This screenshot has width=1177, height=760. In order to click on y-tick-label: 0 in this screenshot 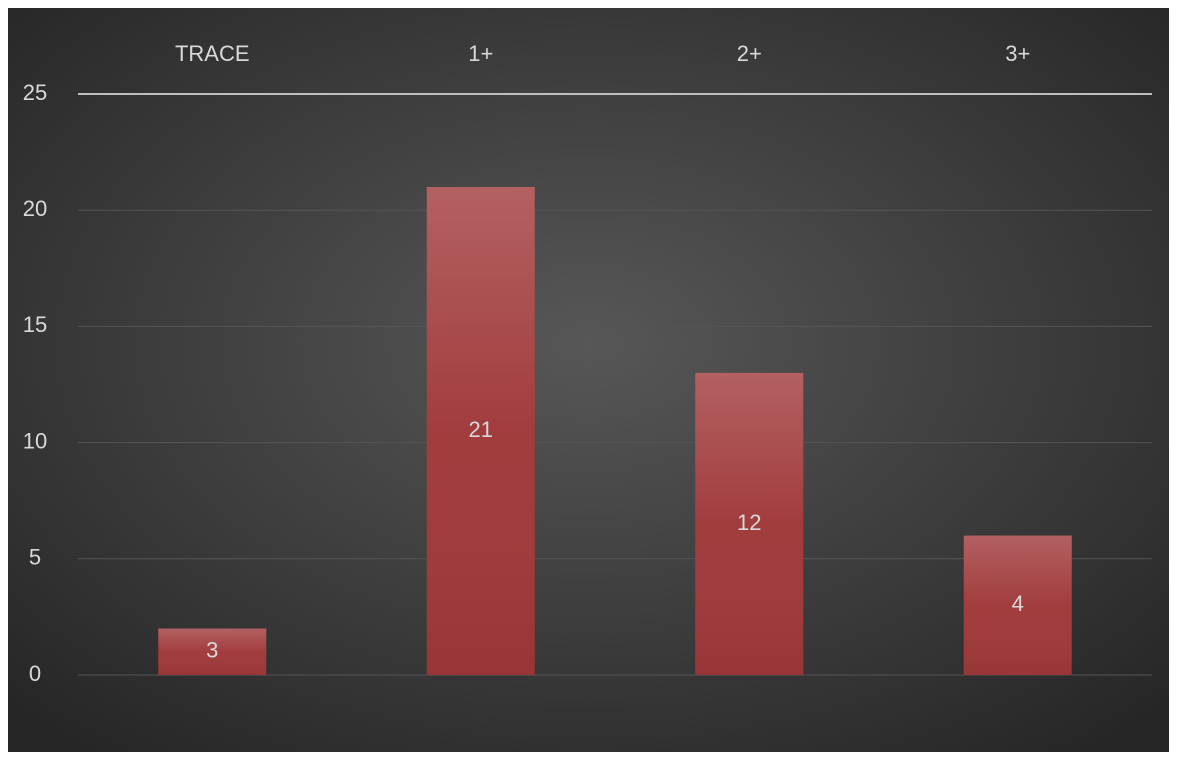, I will do `click(35, 673)`.